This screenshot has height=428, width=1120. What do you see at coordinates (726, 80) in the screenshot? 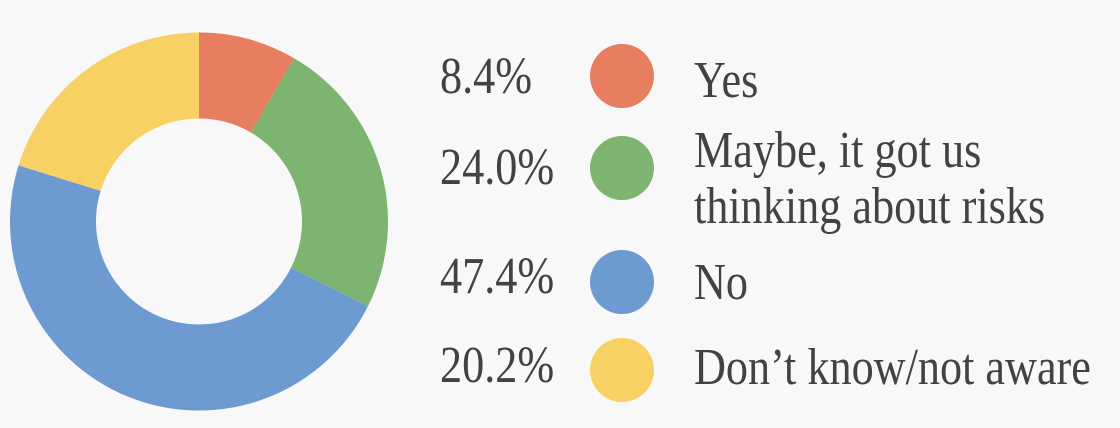
I see `legend-label-yes: Yes` at bounding box center [726, 80].